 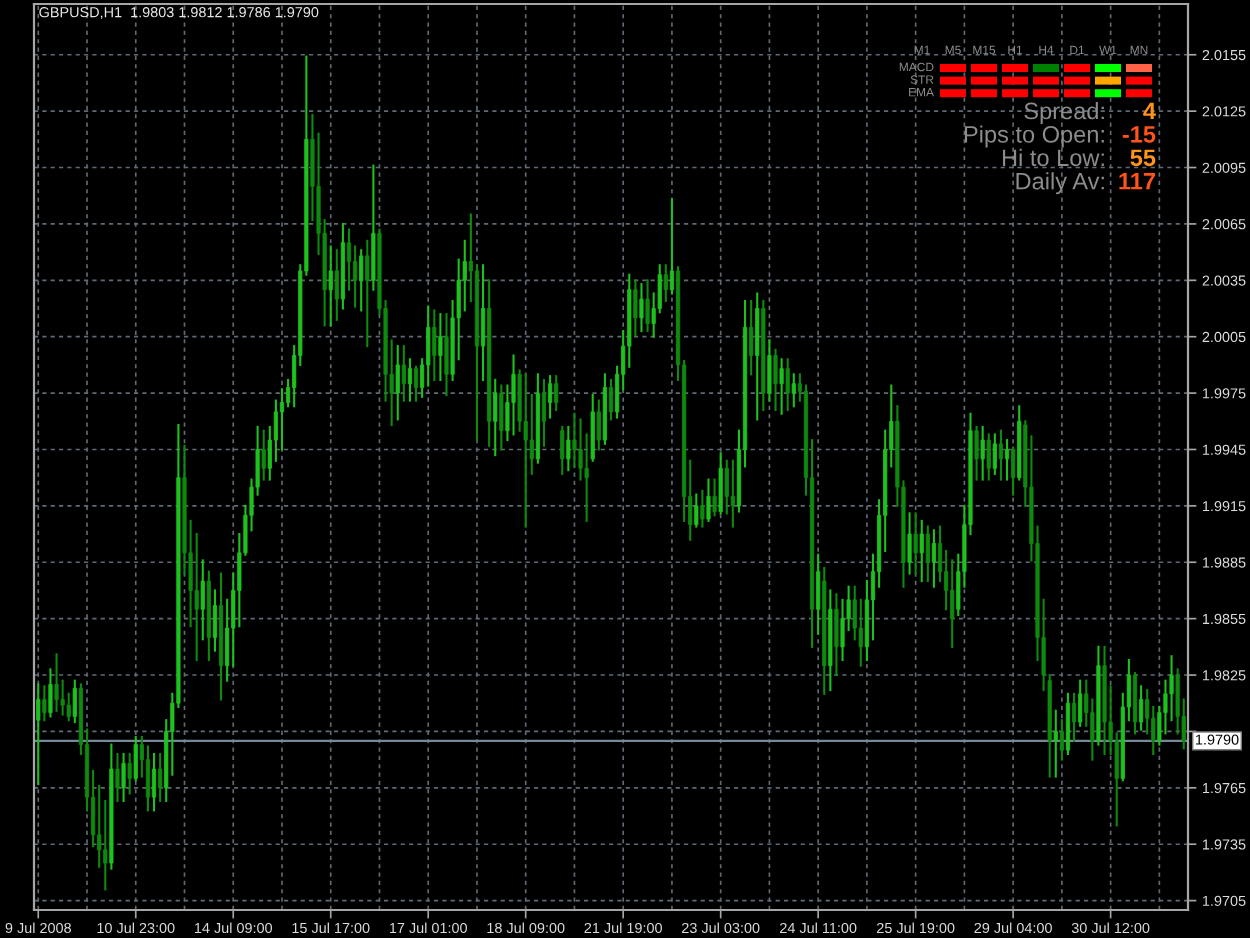 I want to click on annotation: Pips to Open:, so click(x=1034, y=136).